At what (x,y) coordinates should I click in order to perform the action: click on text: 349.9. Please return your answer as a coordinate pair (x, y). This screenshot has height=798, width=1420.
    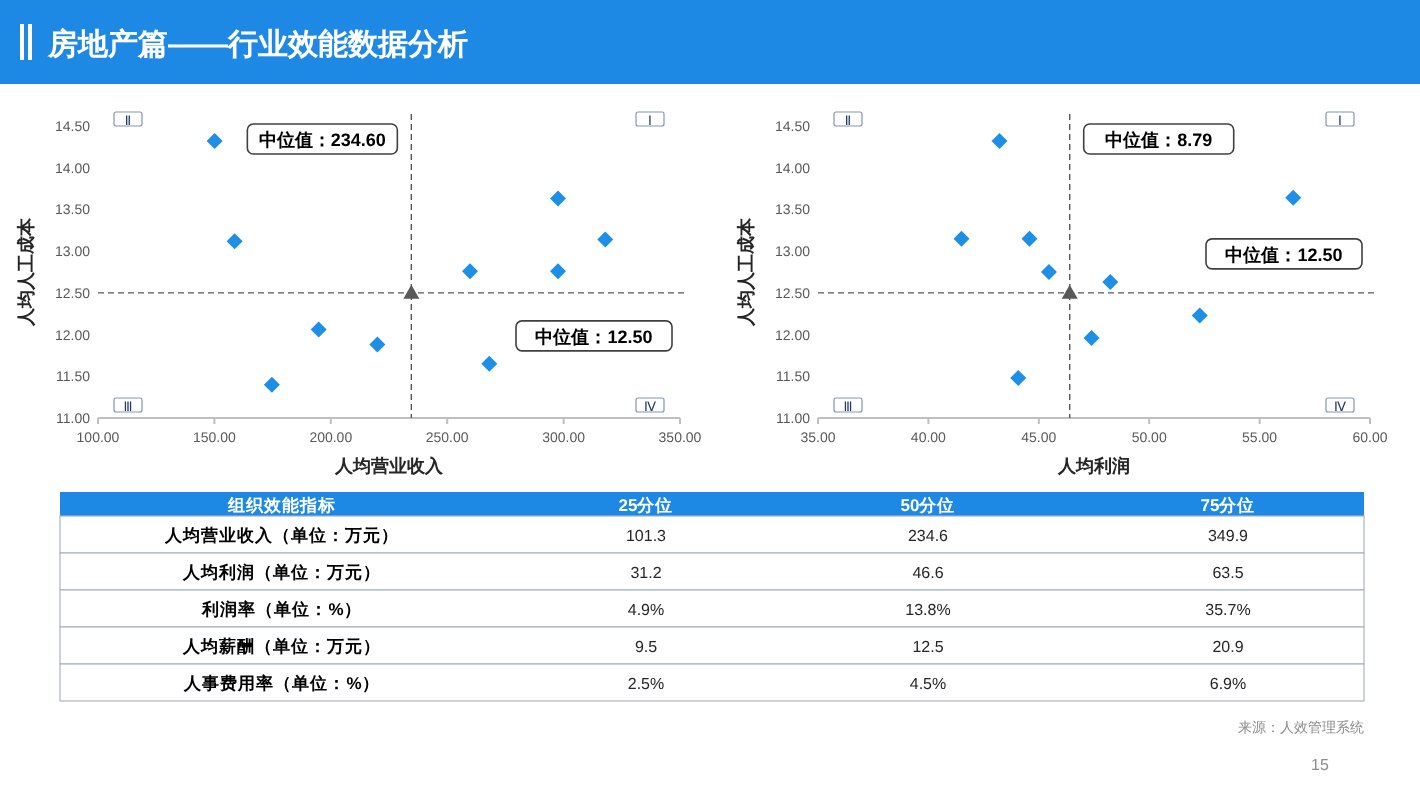
    Looking at the image, I should click on (1228, 536).